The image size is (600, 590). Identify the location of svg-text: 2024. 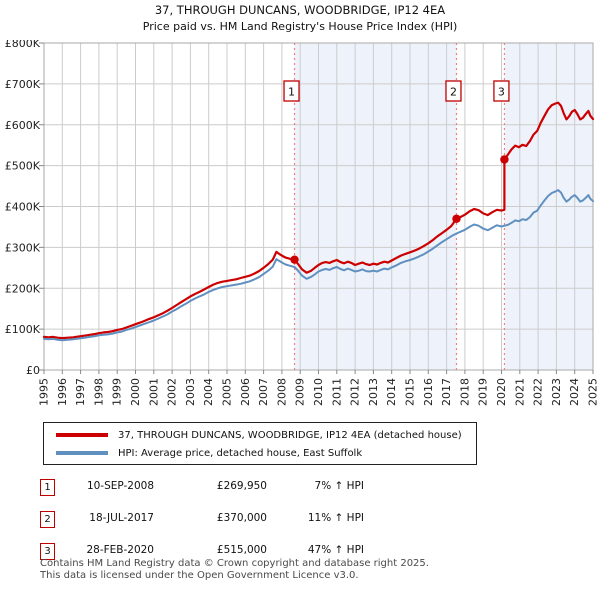
(574, 392).